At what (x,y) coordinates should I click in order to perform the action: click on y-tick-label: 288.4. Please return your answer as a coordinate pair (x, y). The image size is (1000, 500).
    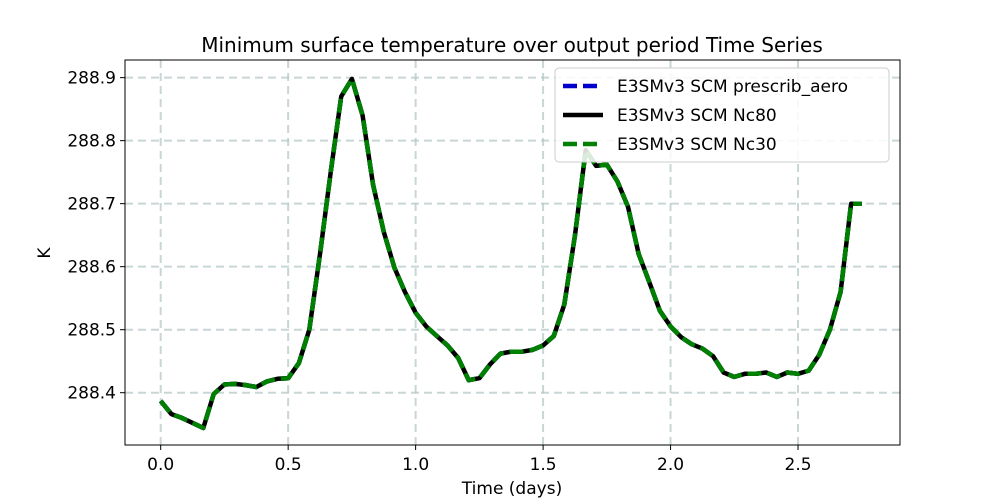
    Looking at the image, I should click on (91, 394).